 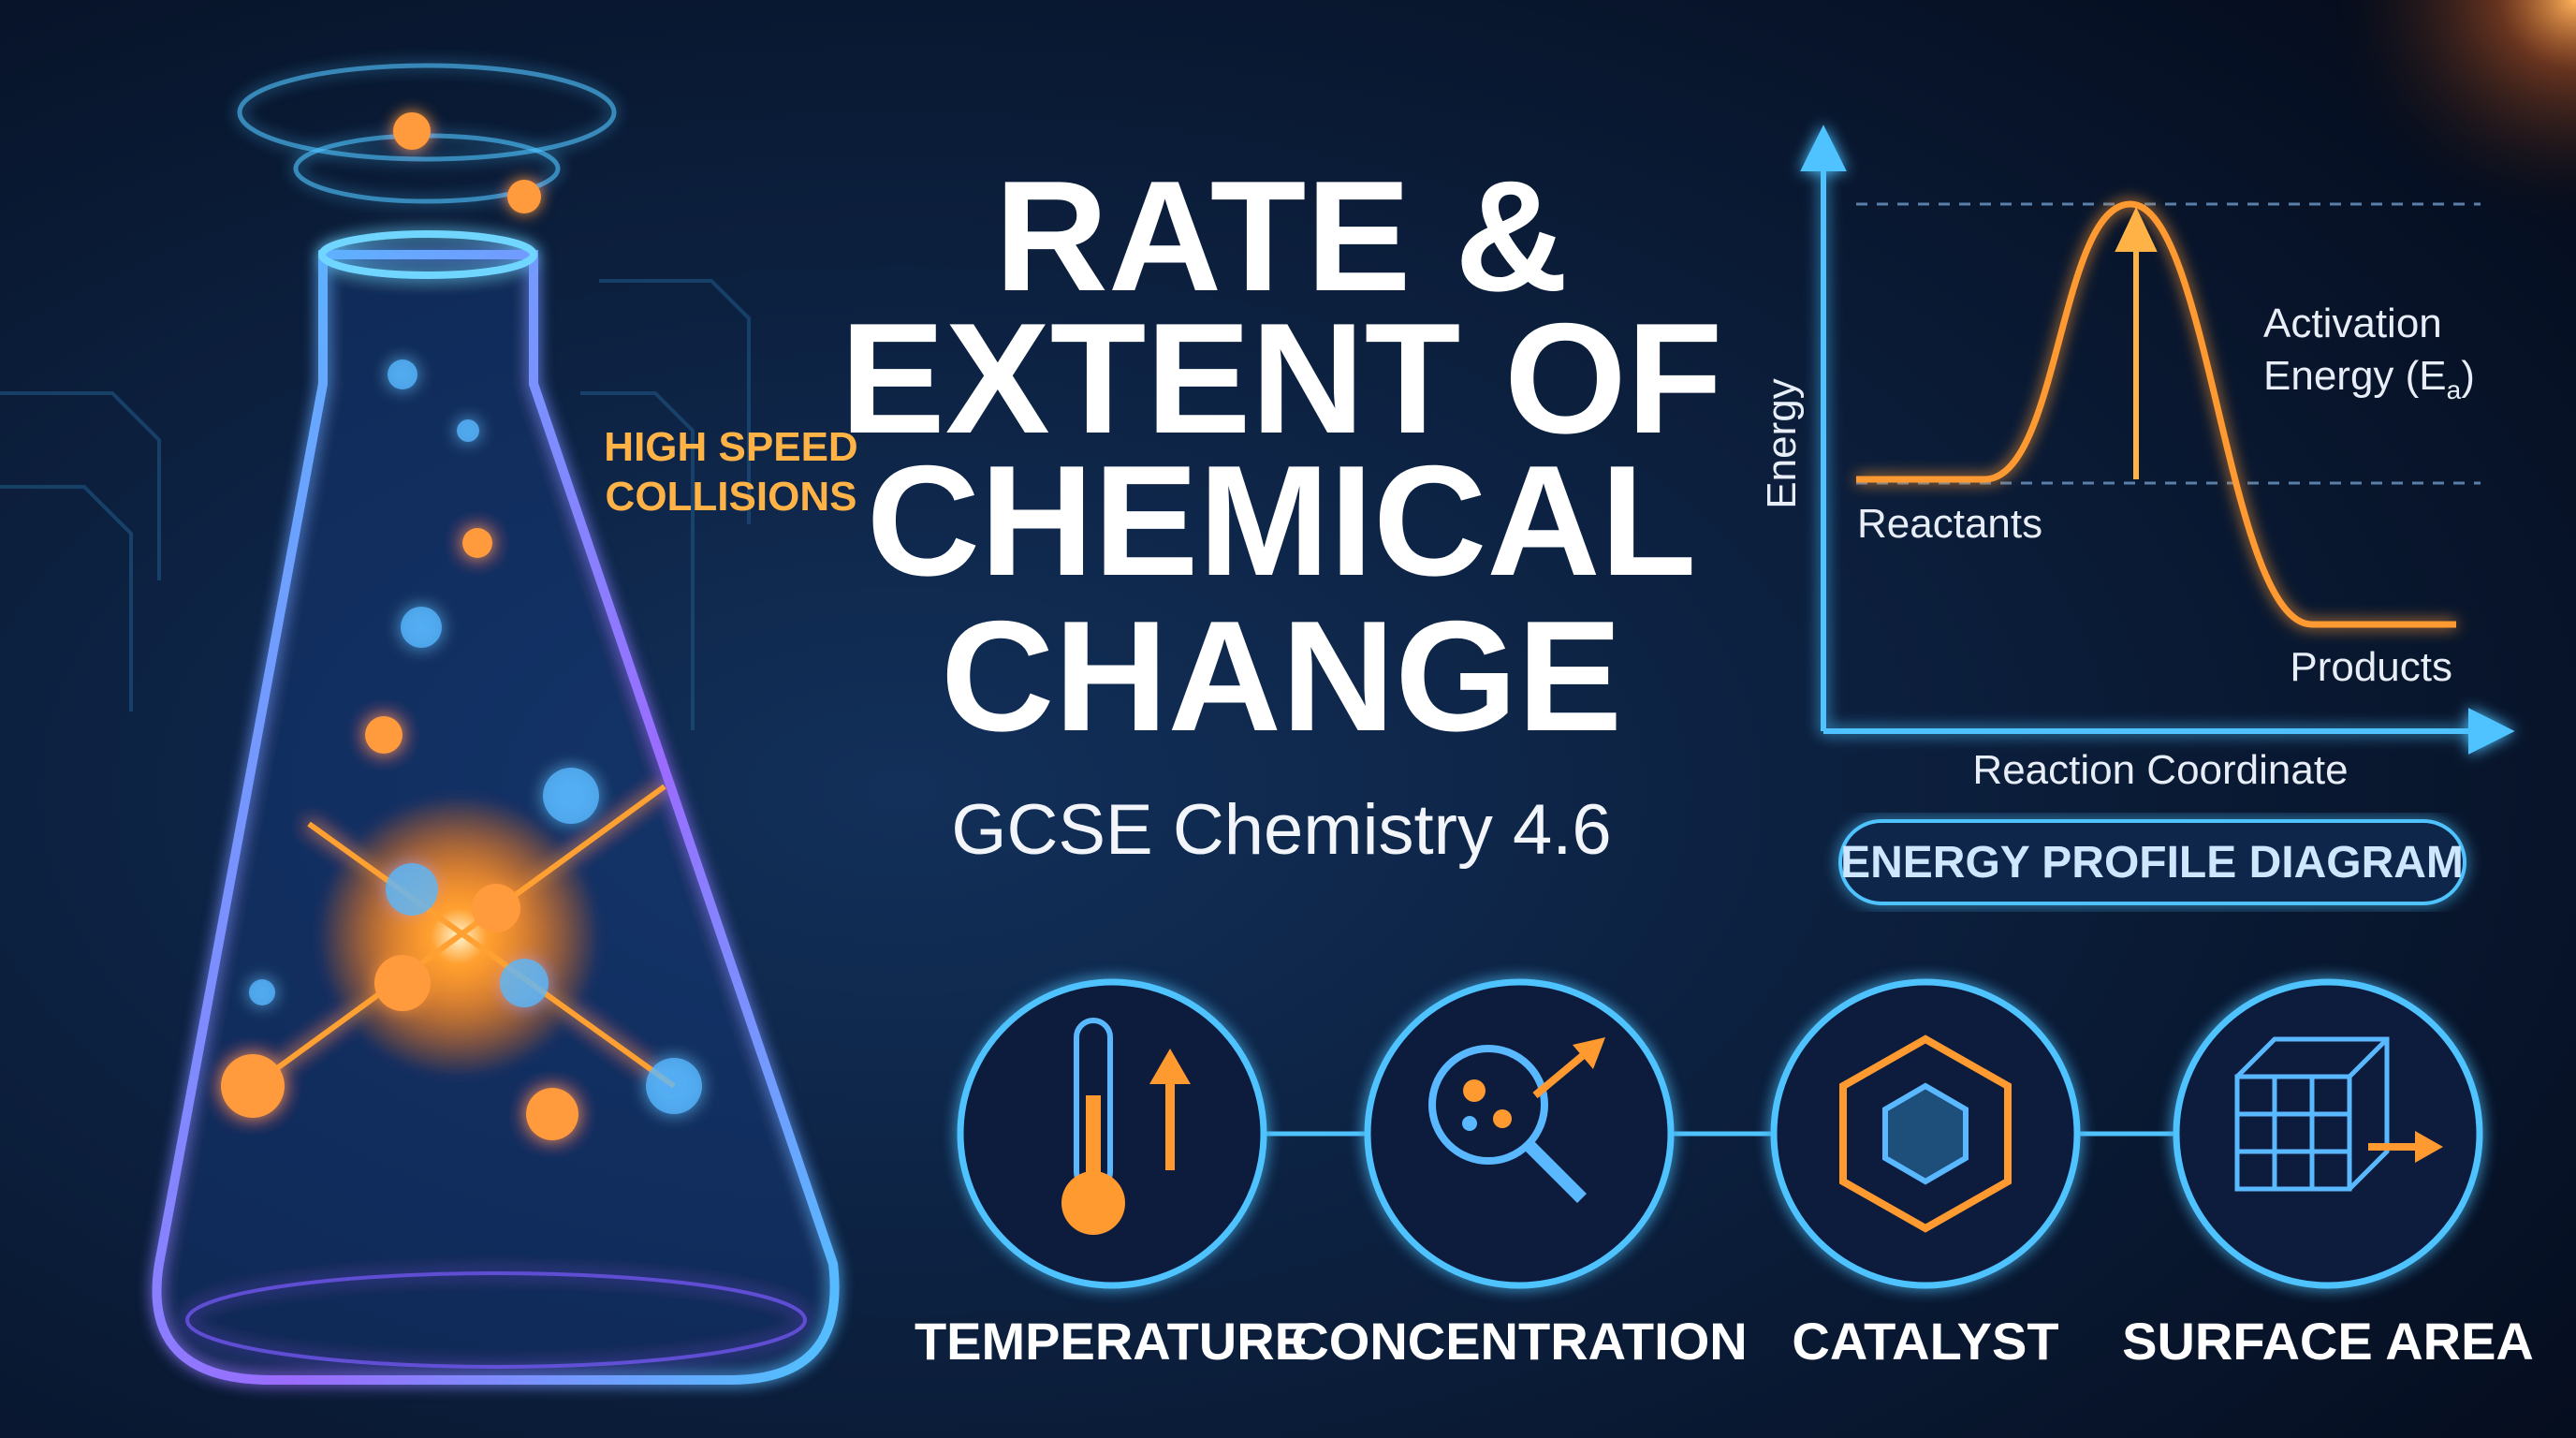 I want to click on caption: ENERGY PROFILE DIAGRAM, so click(x=2152, y=863).